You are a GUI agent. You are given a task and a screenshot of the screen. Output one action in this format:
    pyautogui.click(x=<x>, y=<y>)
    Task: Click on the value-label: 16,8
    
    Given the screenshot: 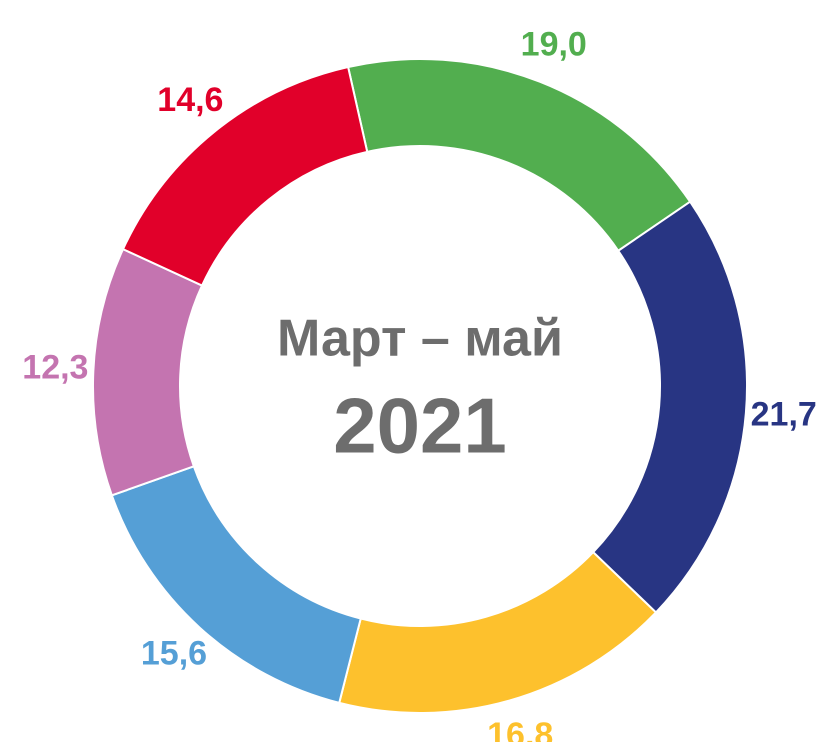 What is the action you would take?
    pyautogui.click(x=520, y=729)
    